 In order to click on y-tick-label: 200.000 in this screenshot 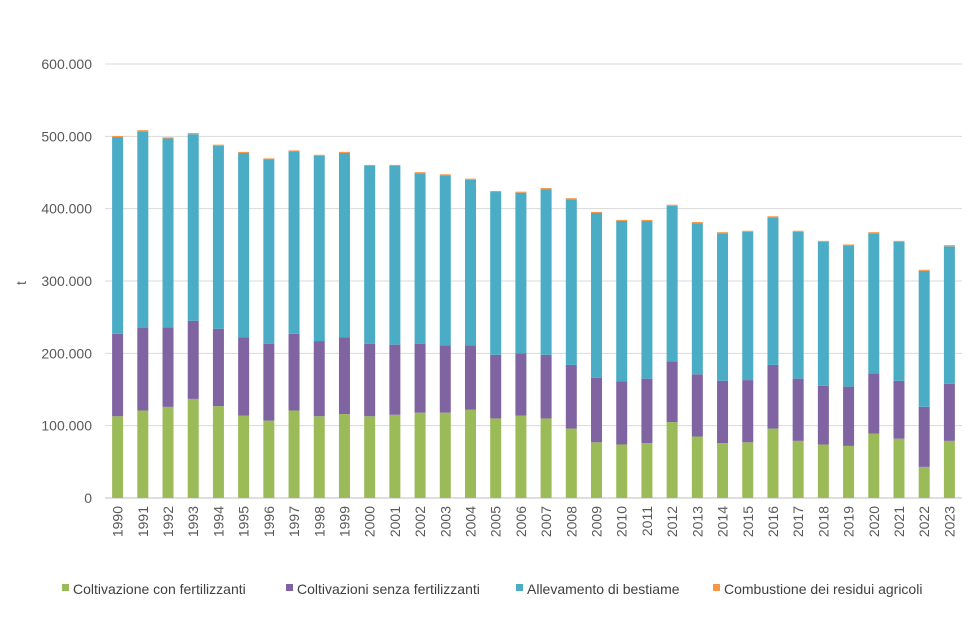, I will do `click(66, 353)`.